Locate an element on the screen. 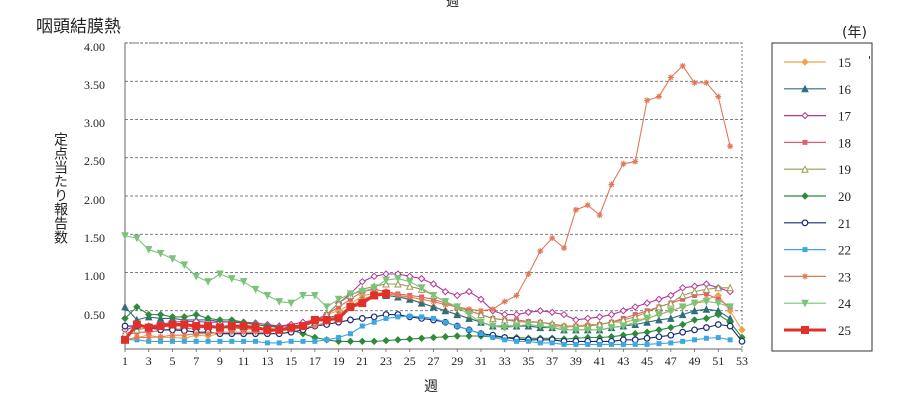  x-tick-label: 45 is located at coordinates (647, 361).